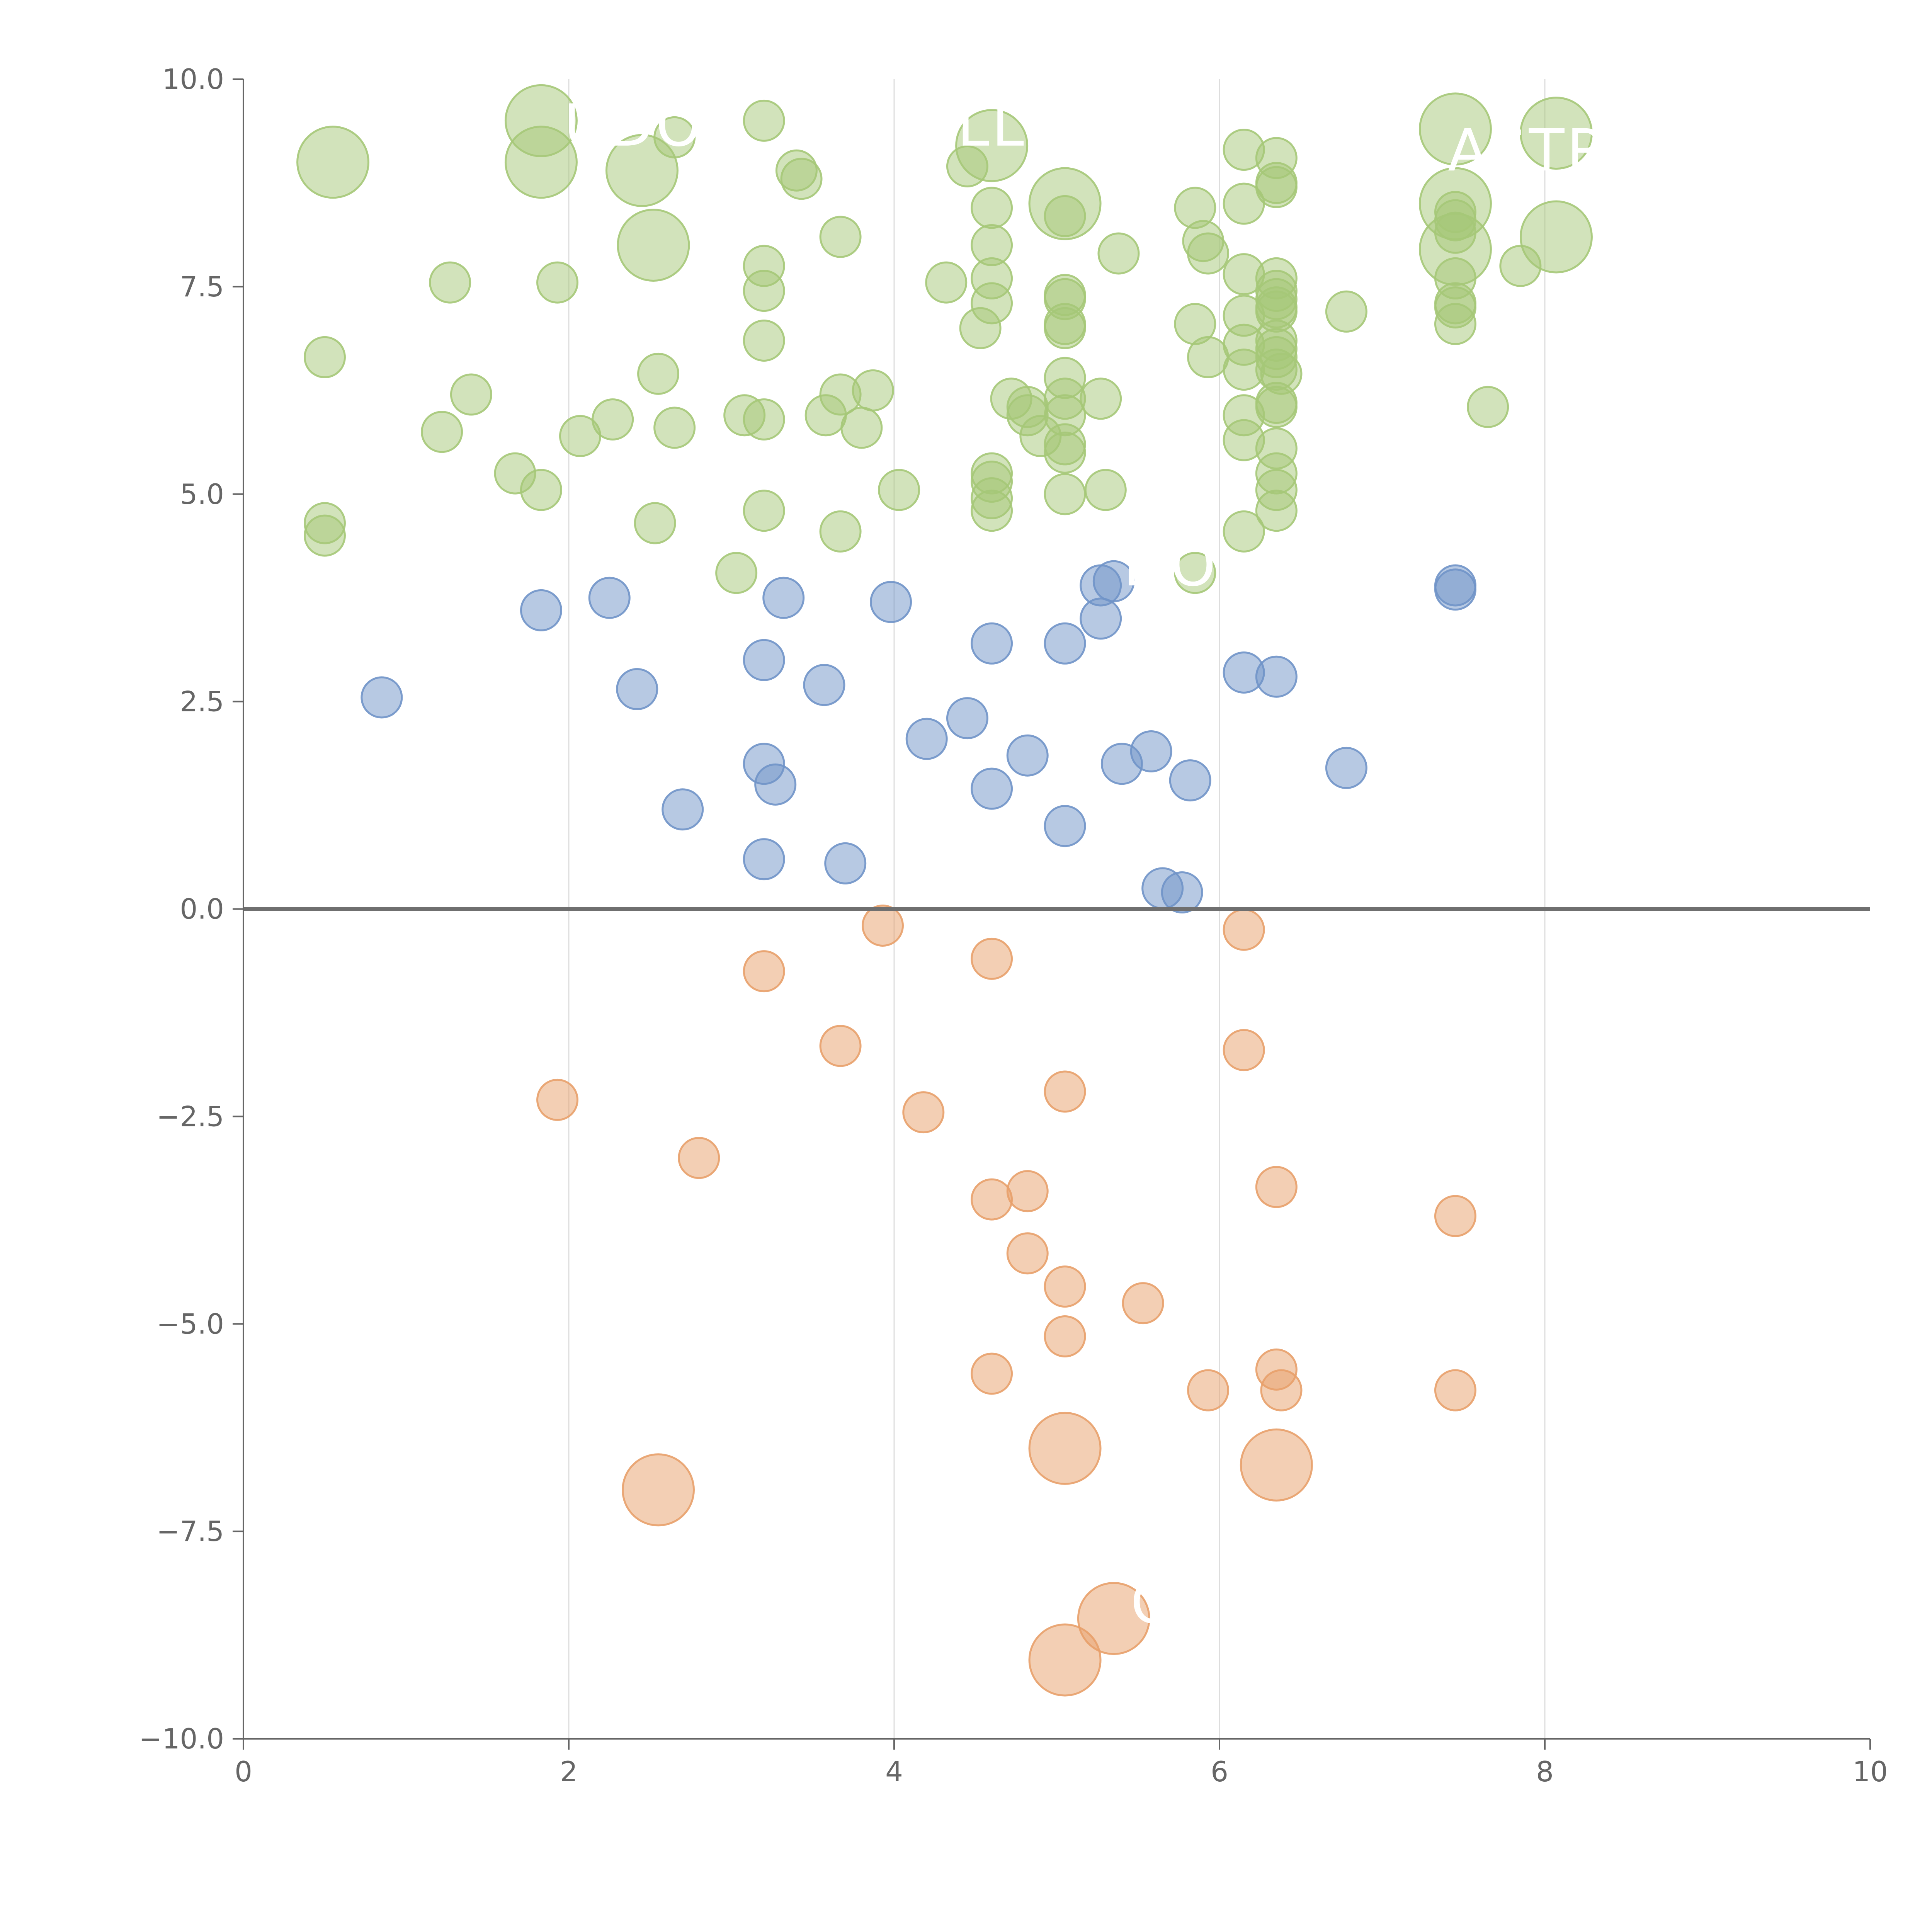 The width and height of the screenshot is (1932, 1932). Describe the element at coordinates (569, 1771) in the screenshot. I see `x-tick-label: 2` at that location.